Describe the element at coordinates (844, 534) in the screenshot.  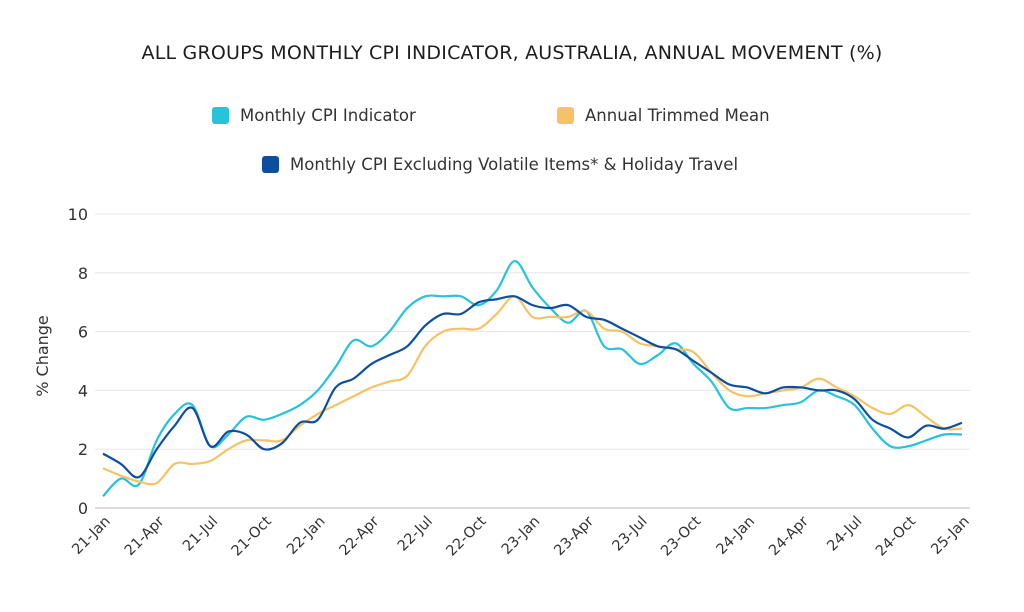
I see `x-tick-label: 24-Jul` at that location.